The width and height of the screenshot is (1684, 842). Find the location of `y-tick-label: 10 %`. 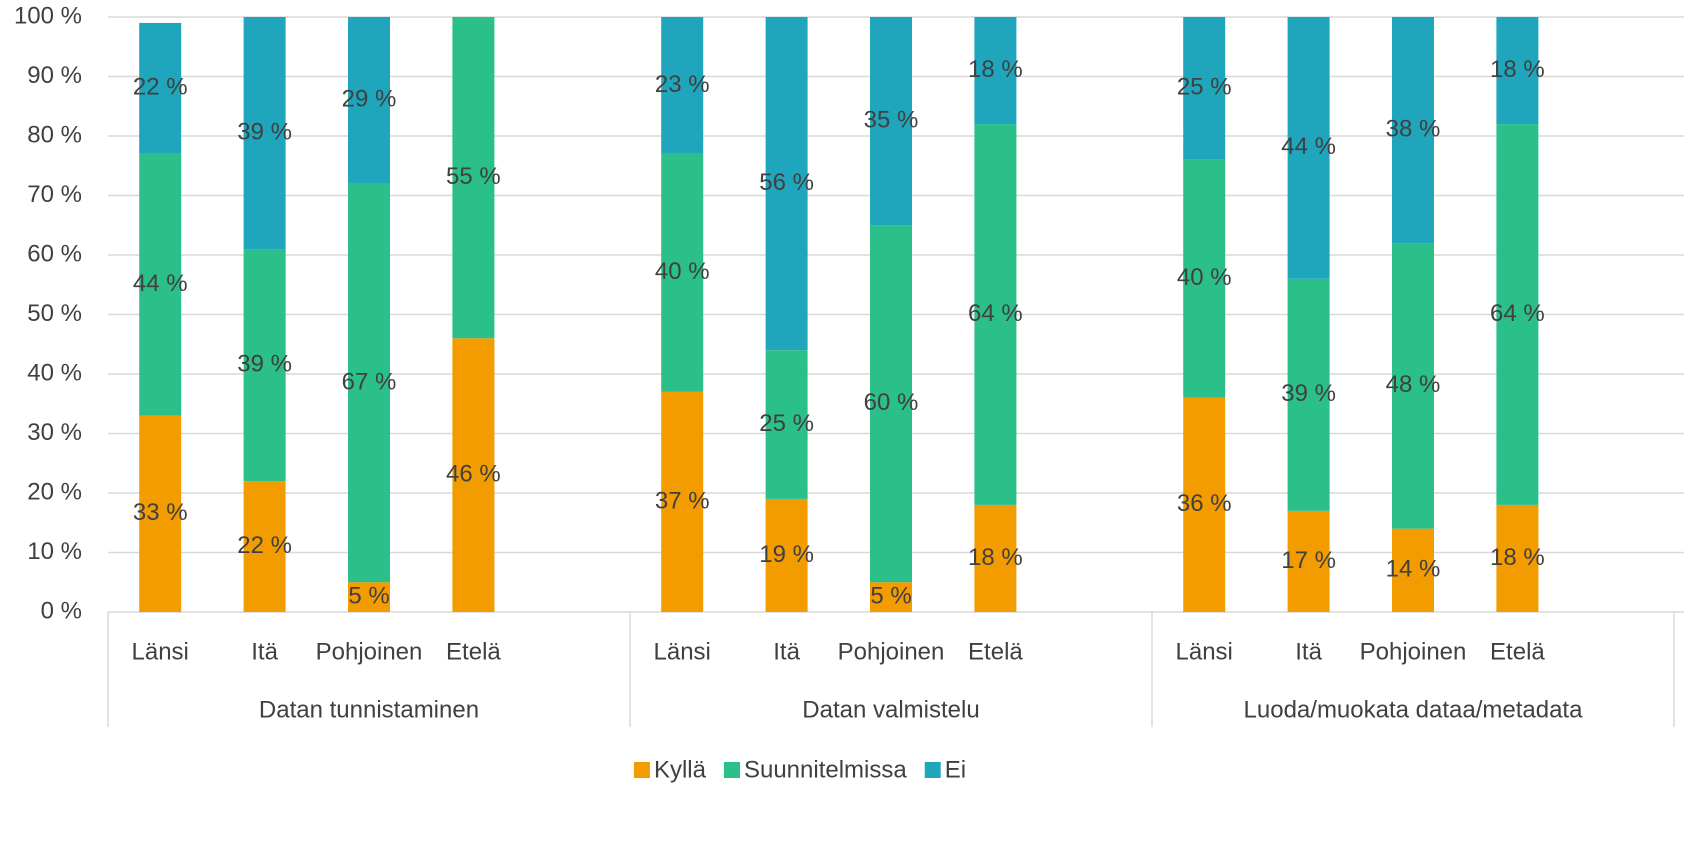

y-tick-label: 10 % is located at coordinates (54, 551).